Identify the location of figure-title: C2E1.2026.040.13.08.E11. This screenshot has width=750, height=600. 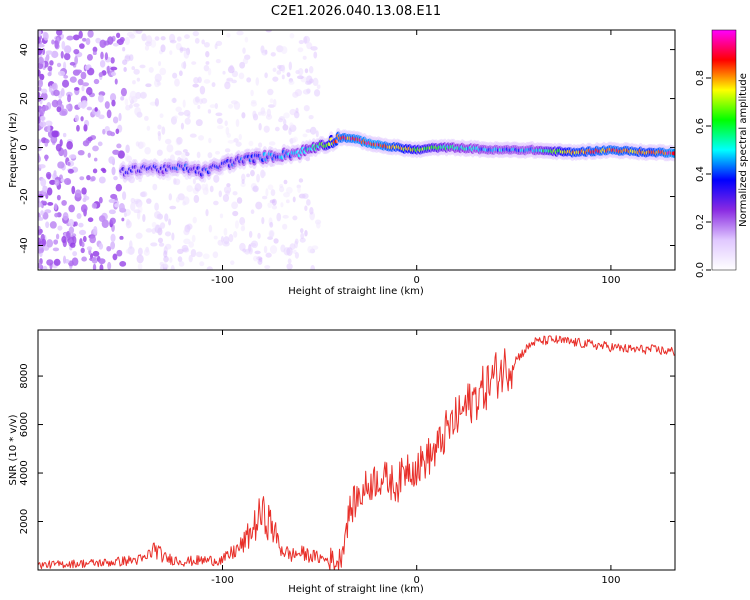
(356, 11).